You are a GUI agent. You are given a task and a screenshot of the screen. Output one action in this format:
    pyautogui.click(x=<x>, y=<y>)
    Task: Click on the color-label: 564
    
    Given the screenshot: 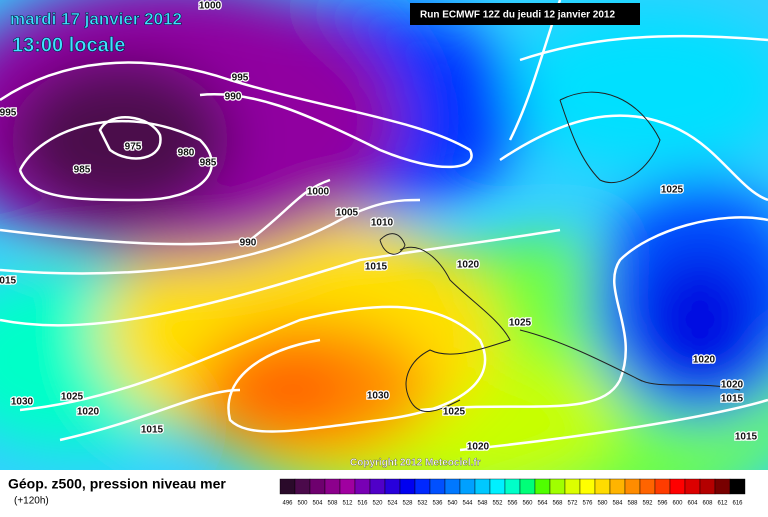 What is the action you would take?
    pyautogui.click(x=542, y=504)
    